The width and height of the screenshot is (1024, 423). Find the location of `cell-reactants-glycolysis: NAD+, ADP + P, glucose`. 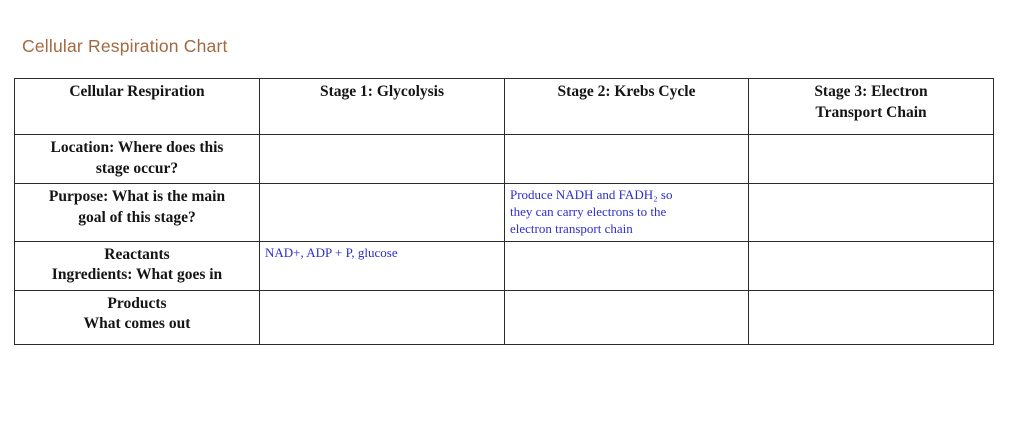

cell-reactants-glycolysis: NAD+, ADP + P, glucose is located at coordinates (382, 265).